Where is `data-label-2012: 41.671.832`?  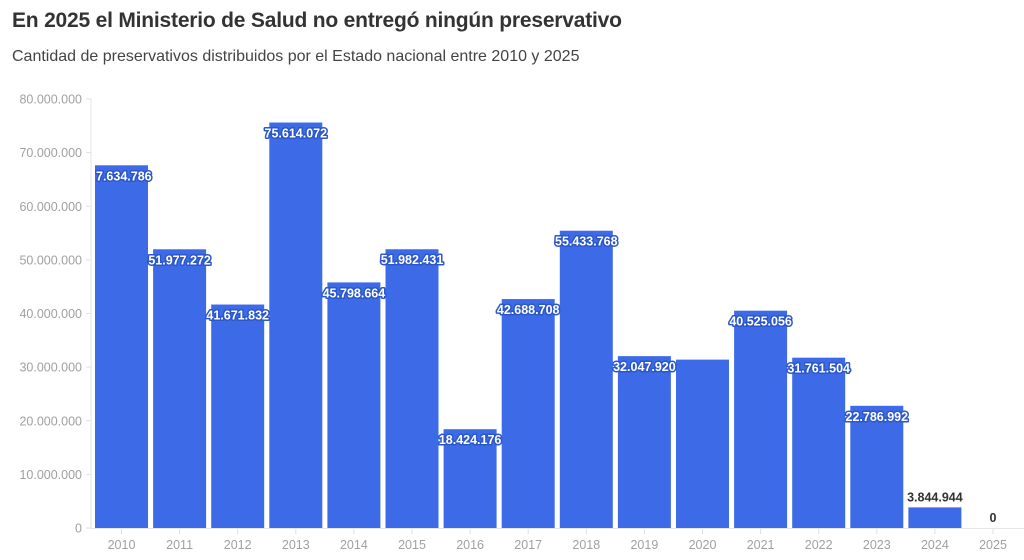 data-label-2012: 41.671.832 is located at coordinates (237, 316).